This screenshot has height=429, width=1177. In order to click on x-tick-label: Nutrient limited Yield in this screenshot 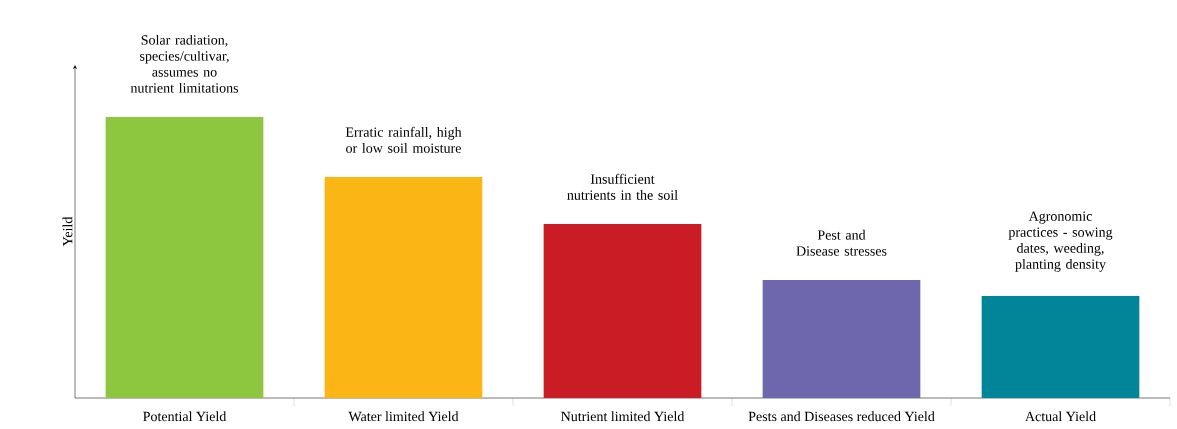, I will do `click(623, 416)`.